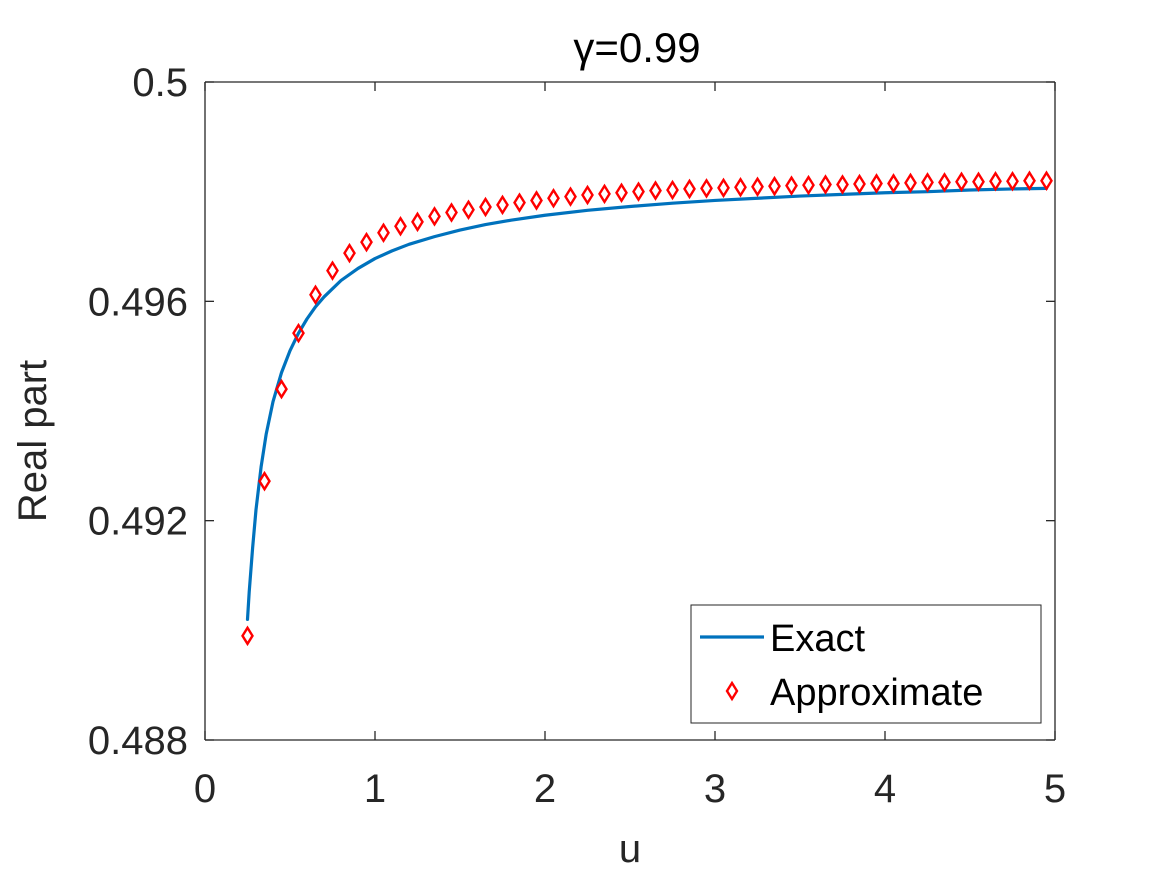 This screenshot has width=1167, height=875. Describe the element at coordinates (138, 302) in the screenshot. I see `y-tick-label: 0.496` at that location.